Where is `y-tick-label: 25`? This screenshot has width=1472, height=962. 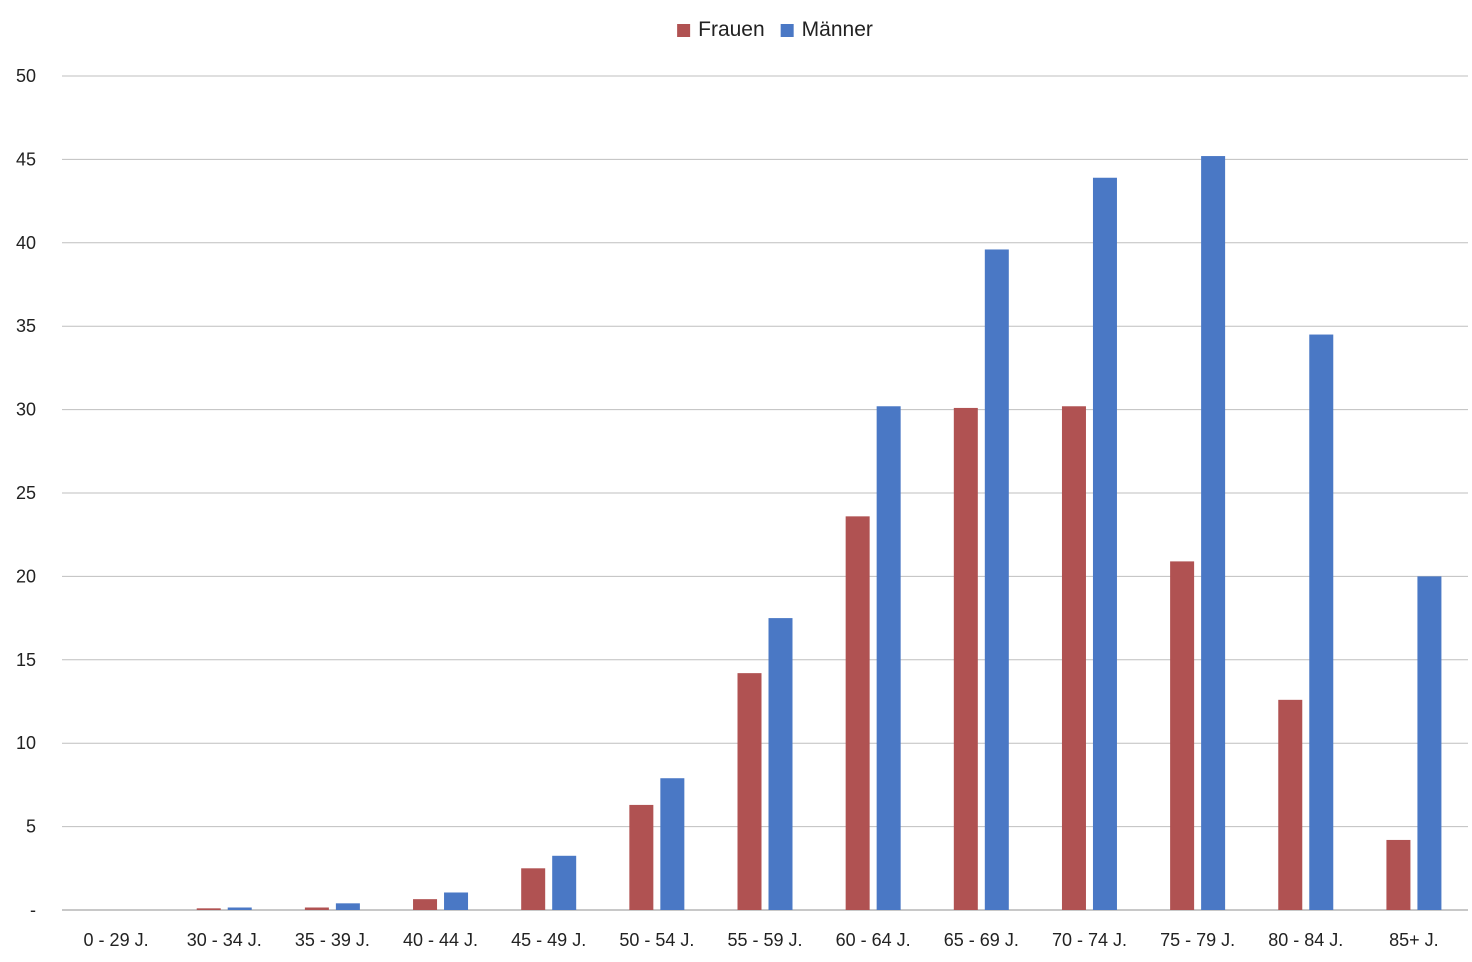
y-tick-label: 25 is located at coordinates (26, 493).